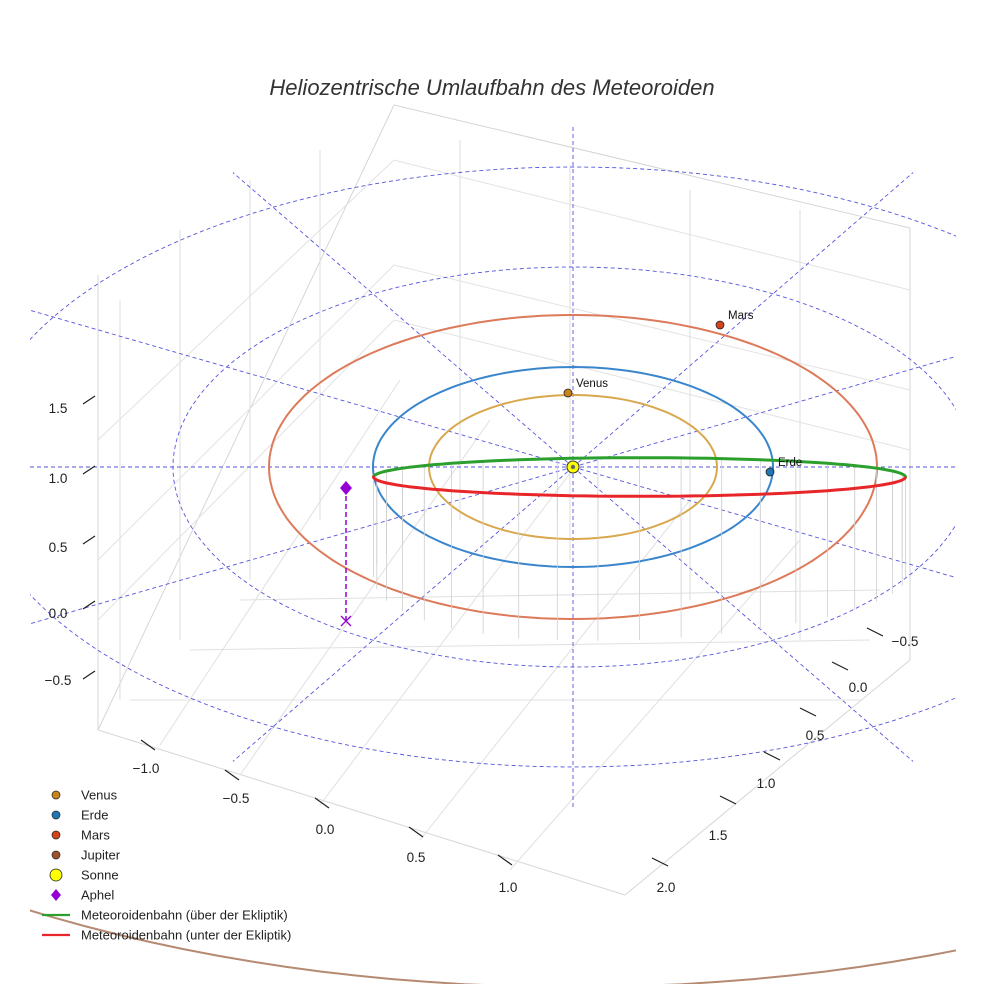 The image size is (984, 984). What do you see at coordinates (592, 384) in the screenshot?
I see `venus-label: Venus` at bounding box center [592, 384].